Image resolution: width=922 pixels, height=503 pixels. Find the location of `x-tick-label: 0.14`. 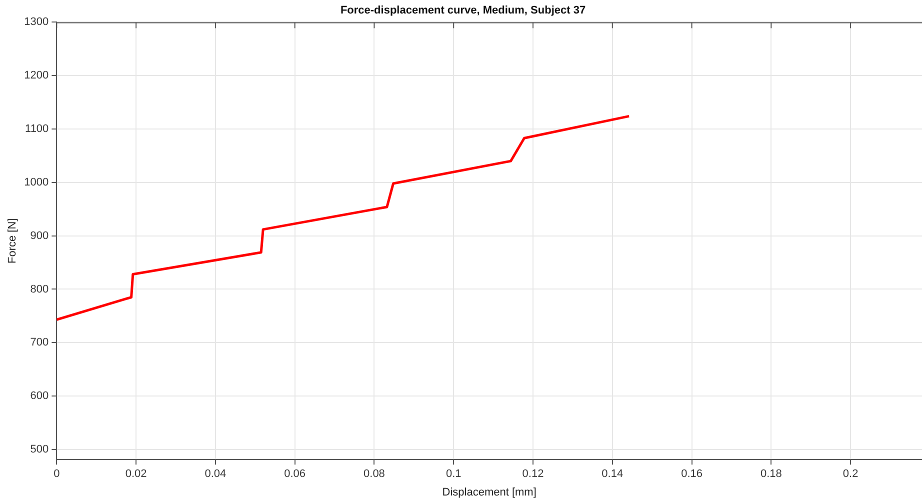

x-tick-label: 0.14 is located at coordinates (613, 474).